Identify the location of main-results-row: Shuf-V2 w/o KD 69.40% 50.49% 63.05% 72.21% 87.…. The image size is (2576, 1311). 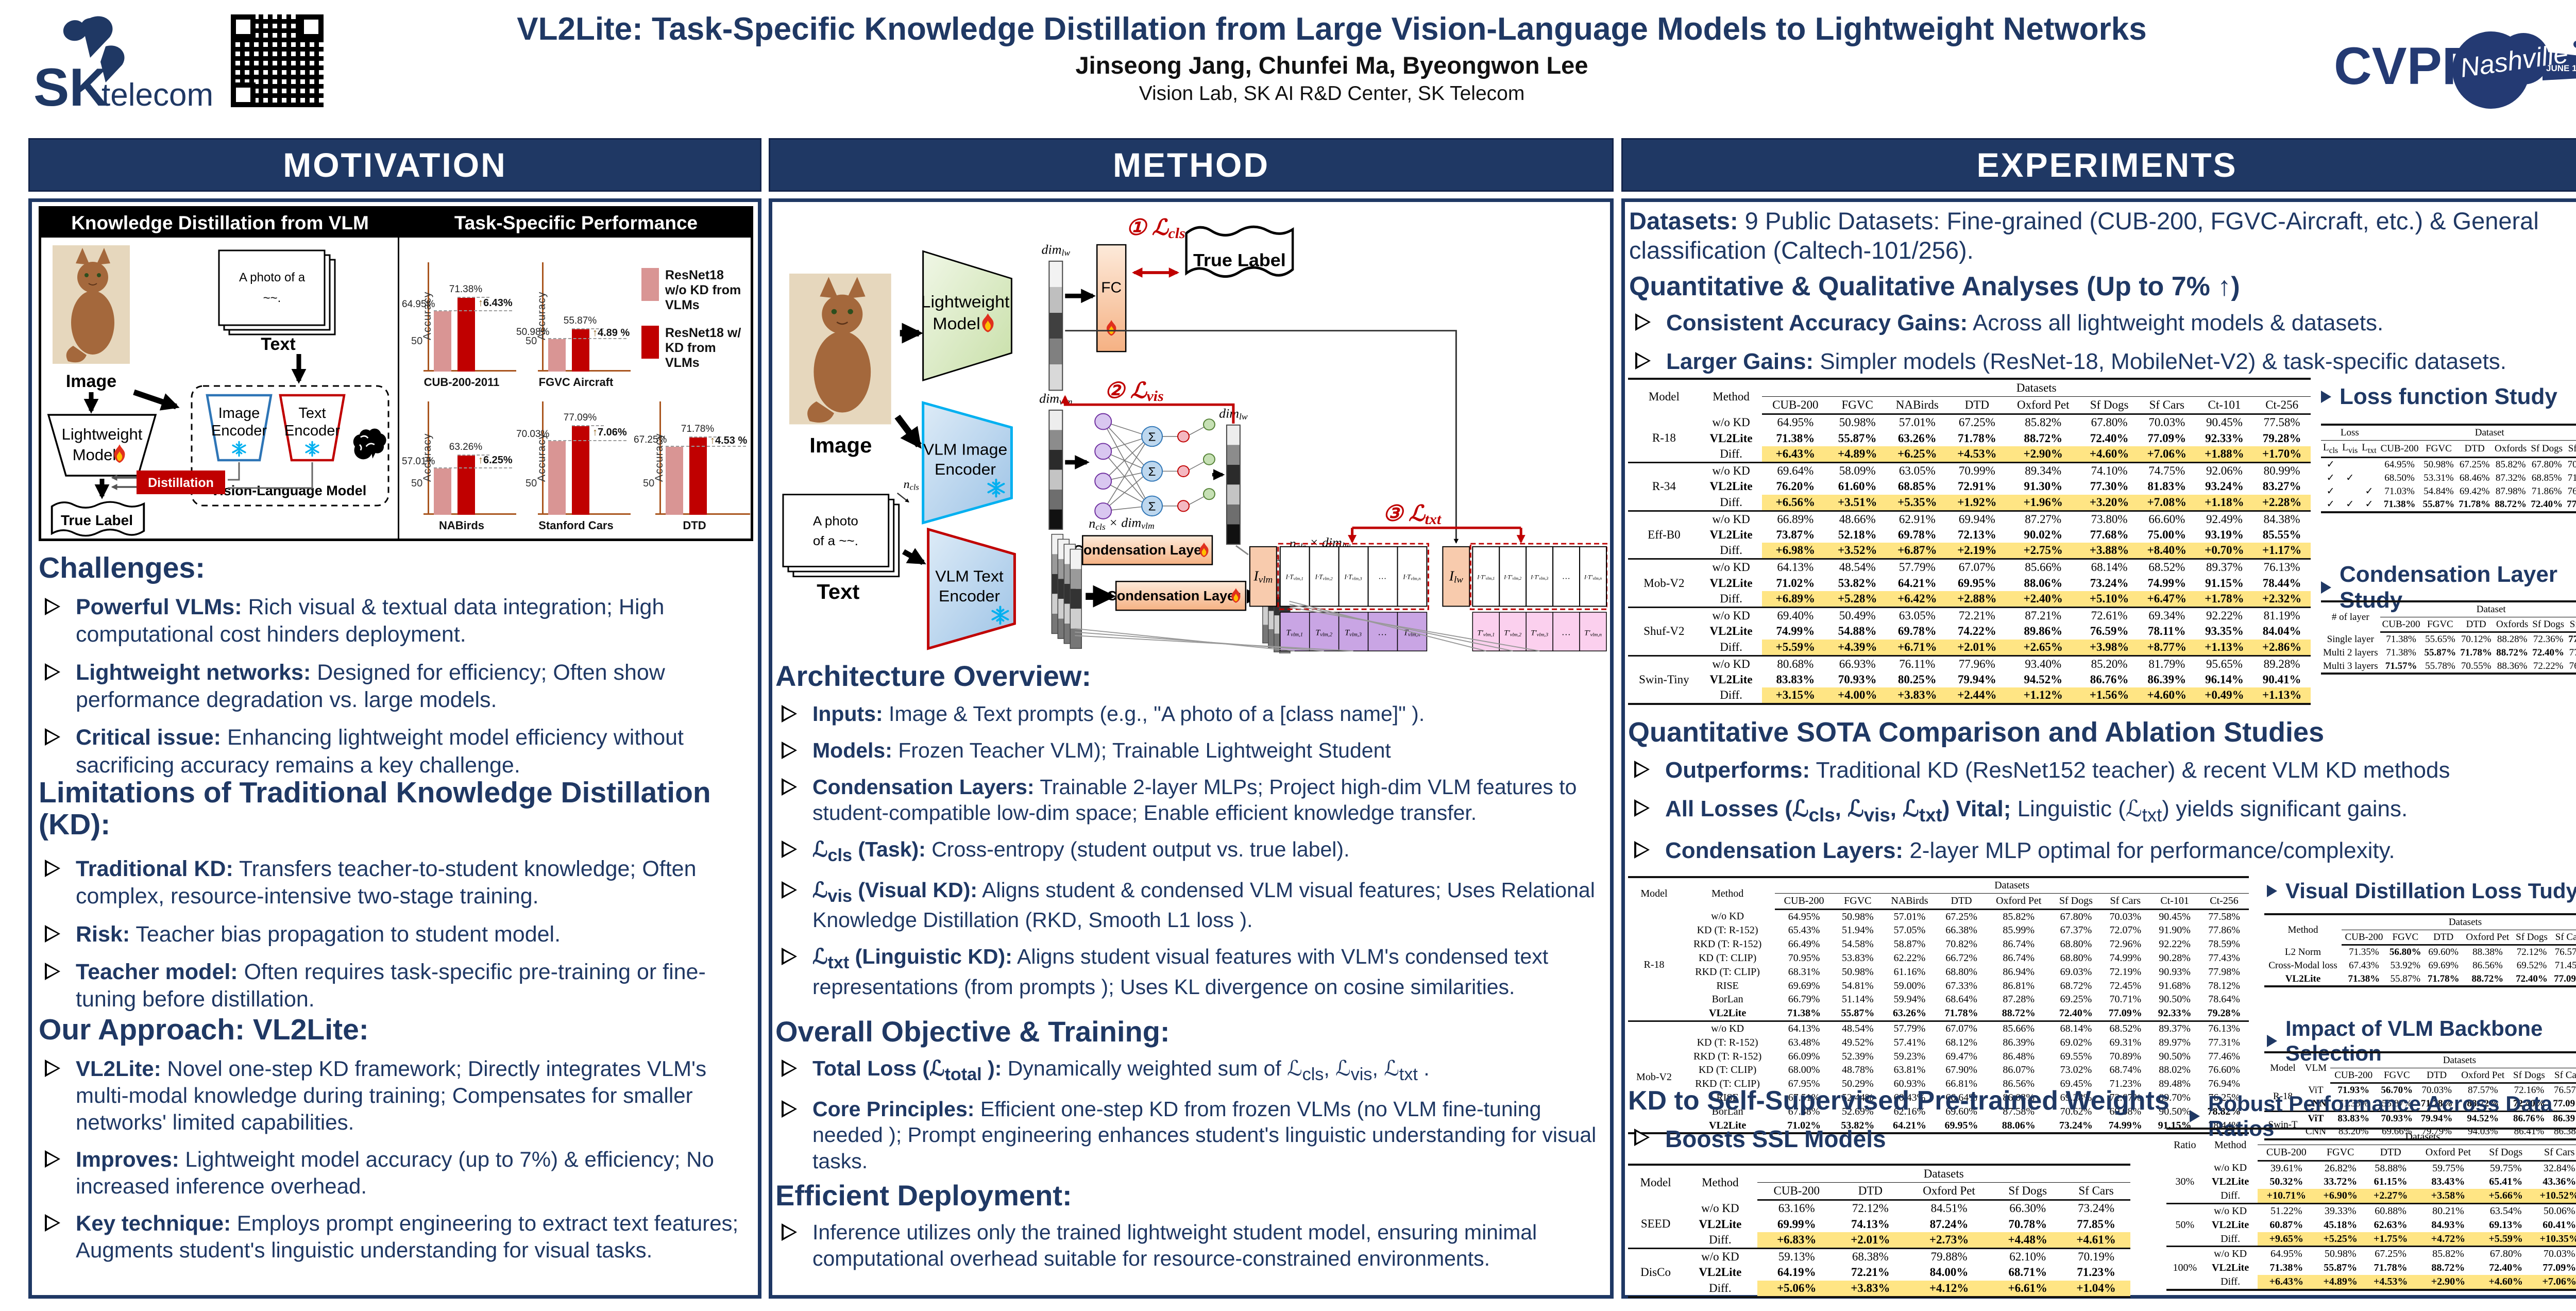
(1969, 631).